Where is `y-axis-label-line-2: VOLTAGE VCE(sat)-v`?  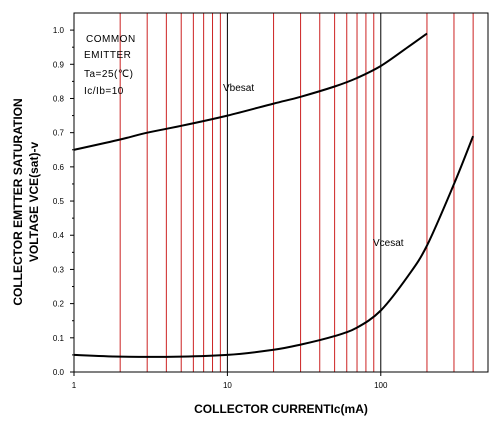
y-axis-label-line-2: VOLTAGE VCE(sat)-v is located at coordinates (34, 202).